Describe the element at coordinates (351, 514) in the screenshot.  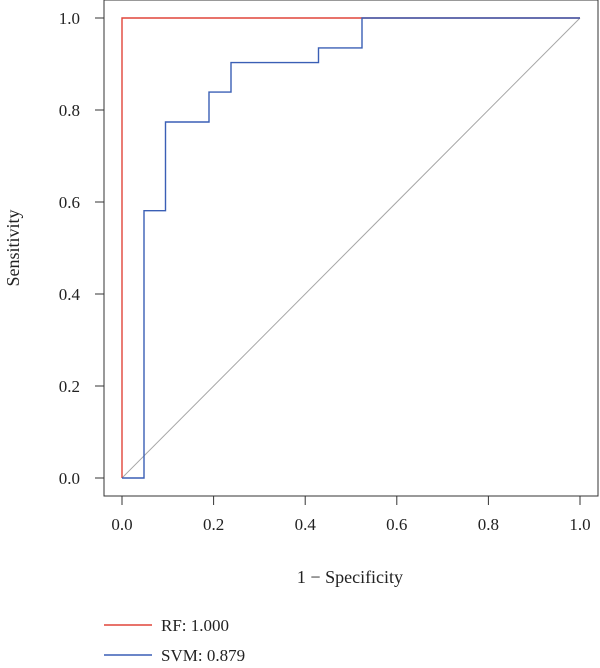
I see `x-axis: 0.0 0.2 0.4 0.6 0.8 1.0` at that location.